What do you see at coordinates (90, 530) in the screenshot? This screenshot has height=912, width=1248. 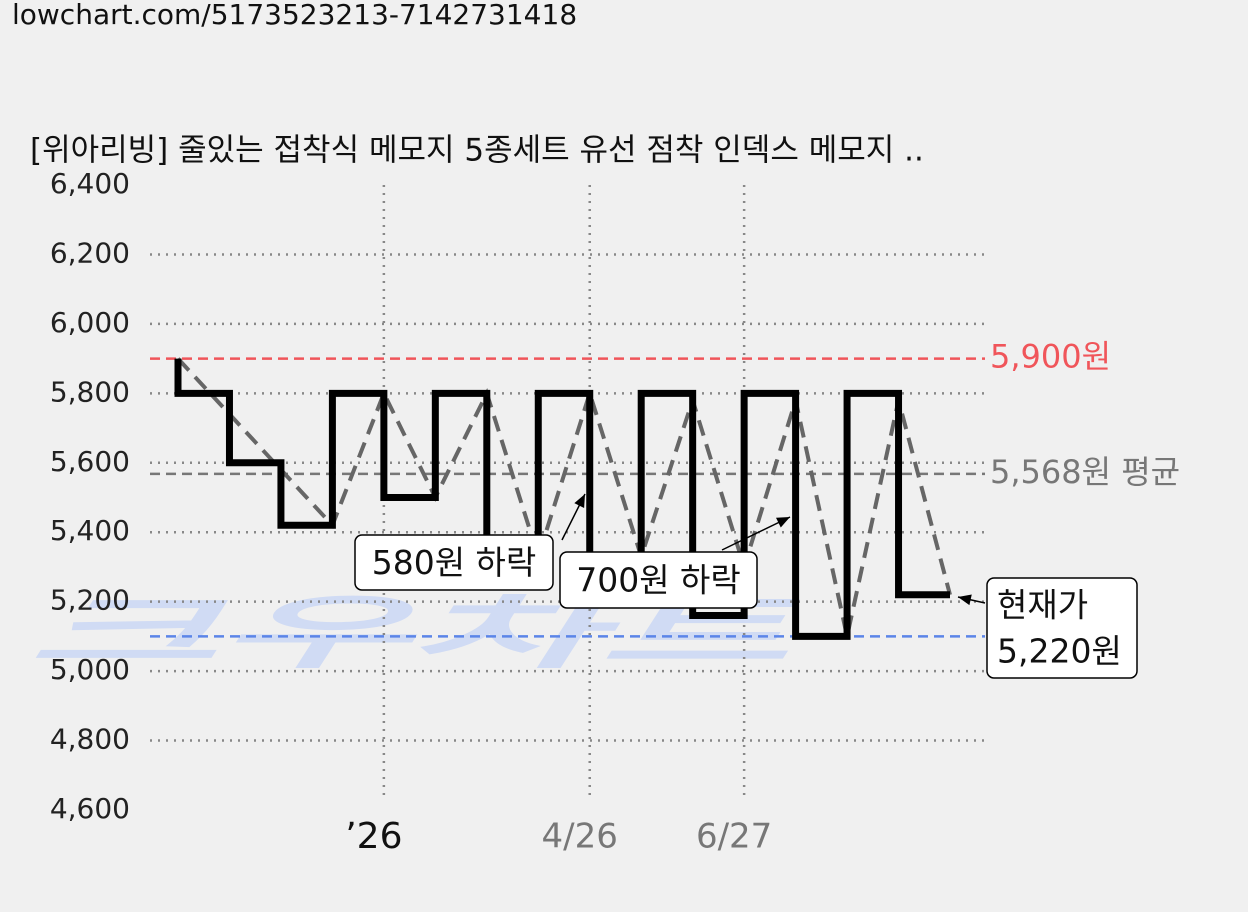 I see `y-tick-label: 5,400` at bounding box center [90, 530].